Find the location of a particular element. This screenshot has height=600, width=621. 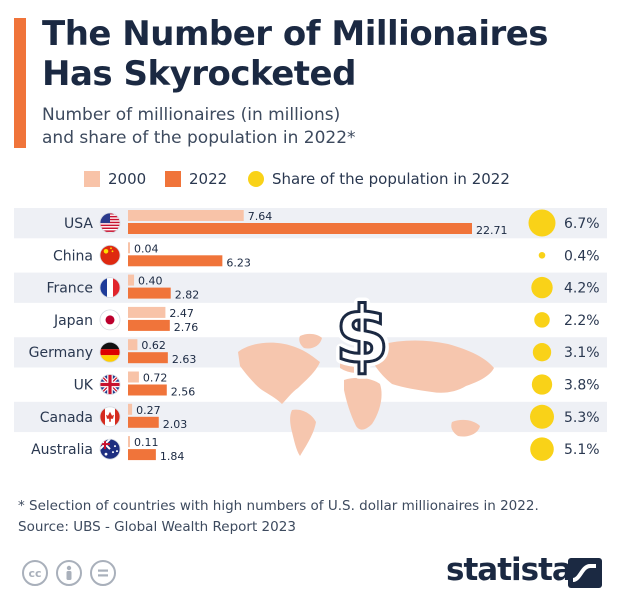

cc-icon: cc is located at coordinates (35, 573).